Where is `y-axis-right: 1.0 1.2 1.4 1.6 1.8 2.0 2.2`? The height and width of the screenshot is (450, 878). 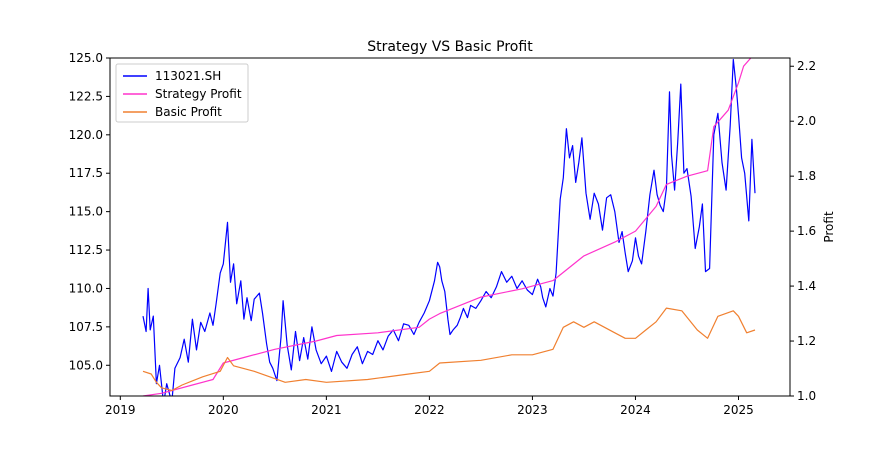 y-axis-right: 1.0 1.2 1.4 1.6 1.8 2.0 2.2 is located at coordinates (803, 231).